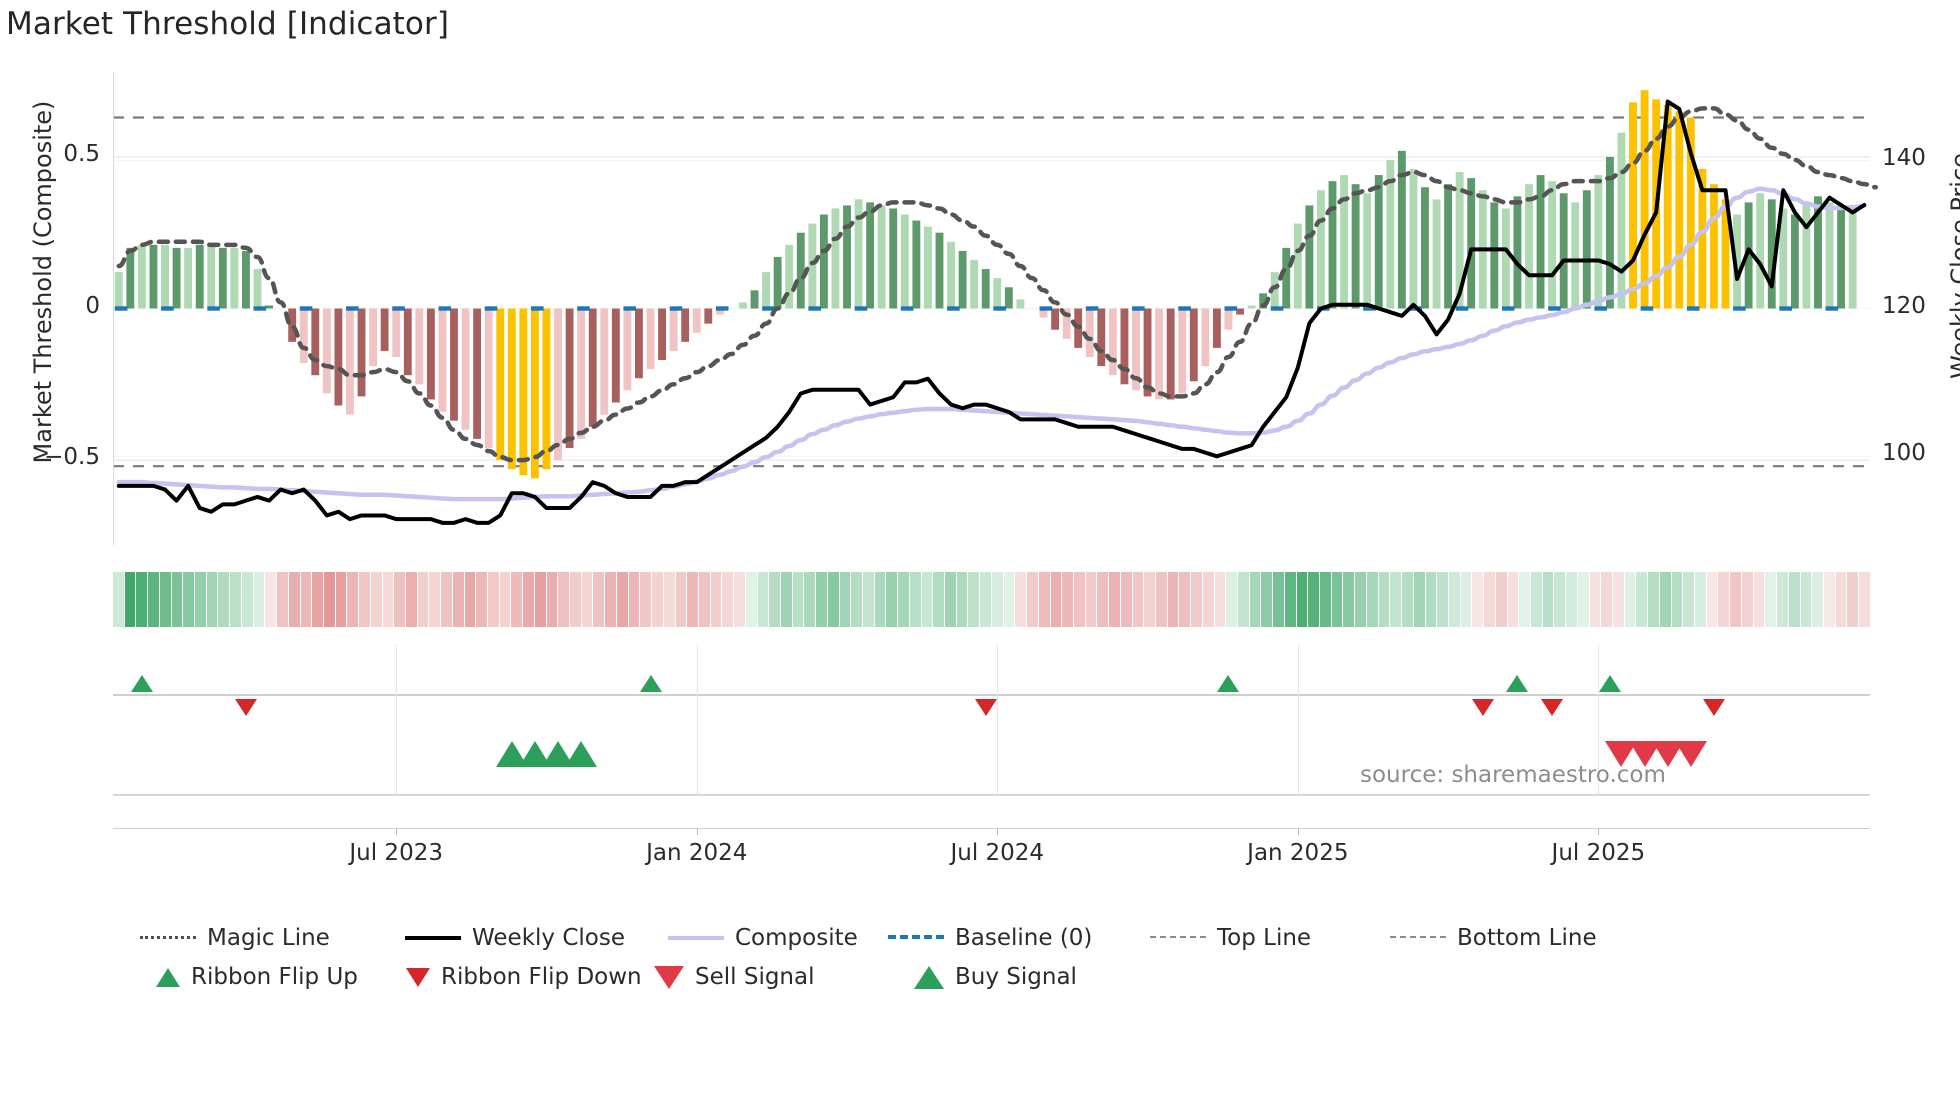 This screenshot has height=1102, width=1960. What do you see at coordinates (249, 977) in the screenshot?
I see `legend-item: Ribbon Flip Up` at bounding box center [249, 977].